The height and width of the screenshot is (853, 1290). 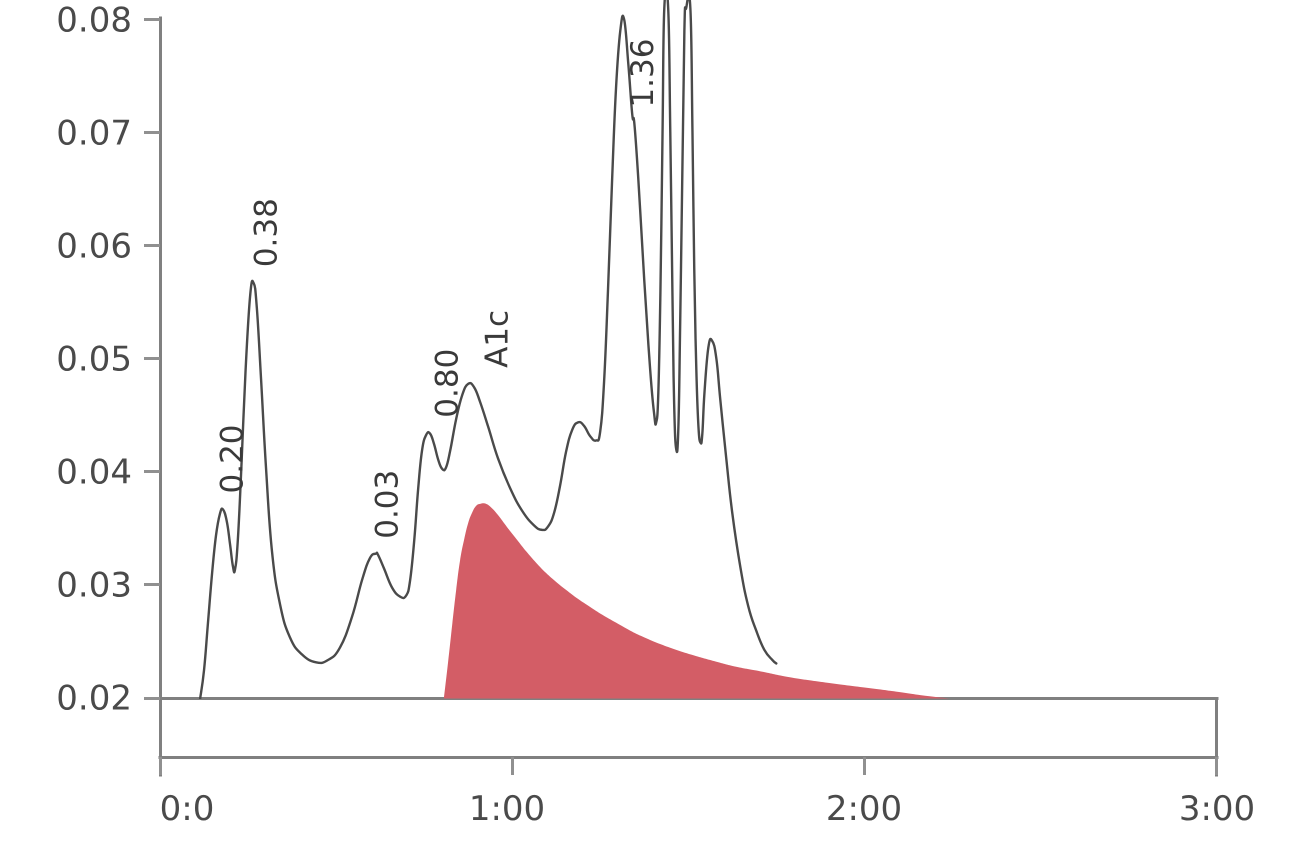 What do you see at coordinates (187, 809) in the screenshot?
I see `x-tick-label-0: 0:0` at bounding box center [187, 809].